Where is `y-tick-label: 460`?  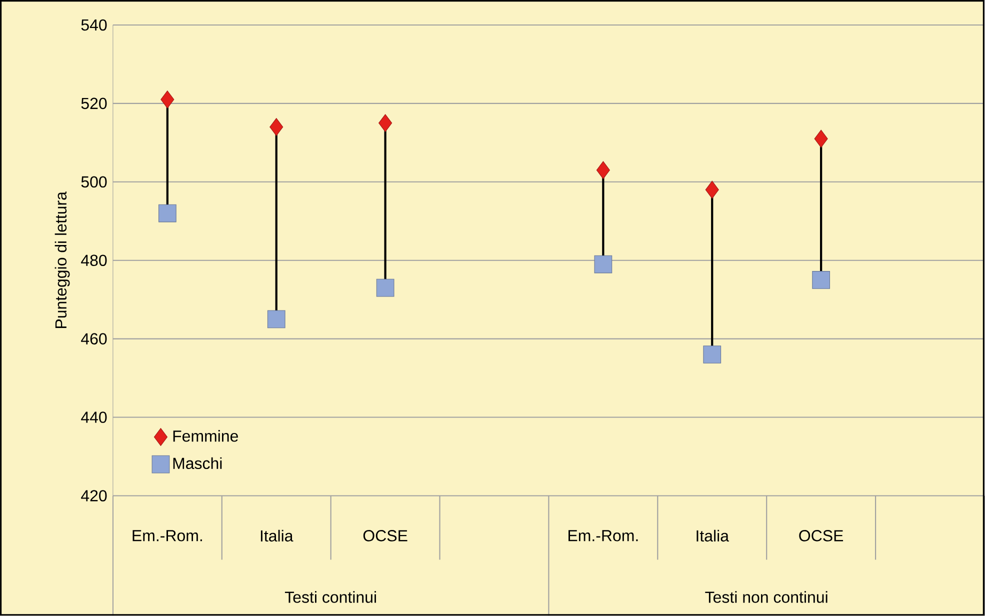
y-tick-label: 460 is located at coordinates (94, 338).